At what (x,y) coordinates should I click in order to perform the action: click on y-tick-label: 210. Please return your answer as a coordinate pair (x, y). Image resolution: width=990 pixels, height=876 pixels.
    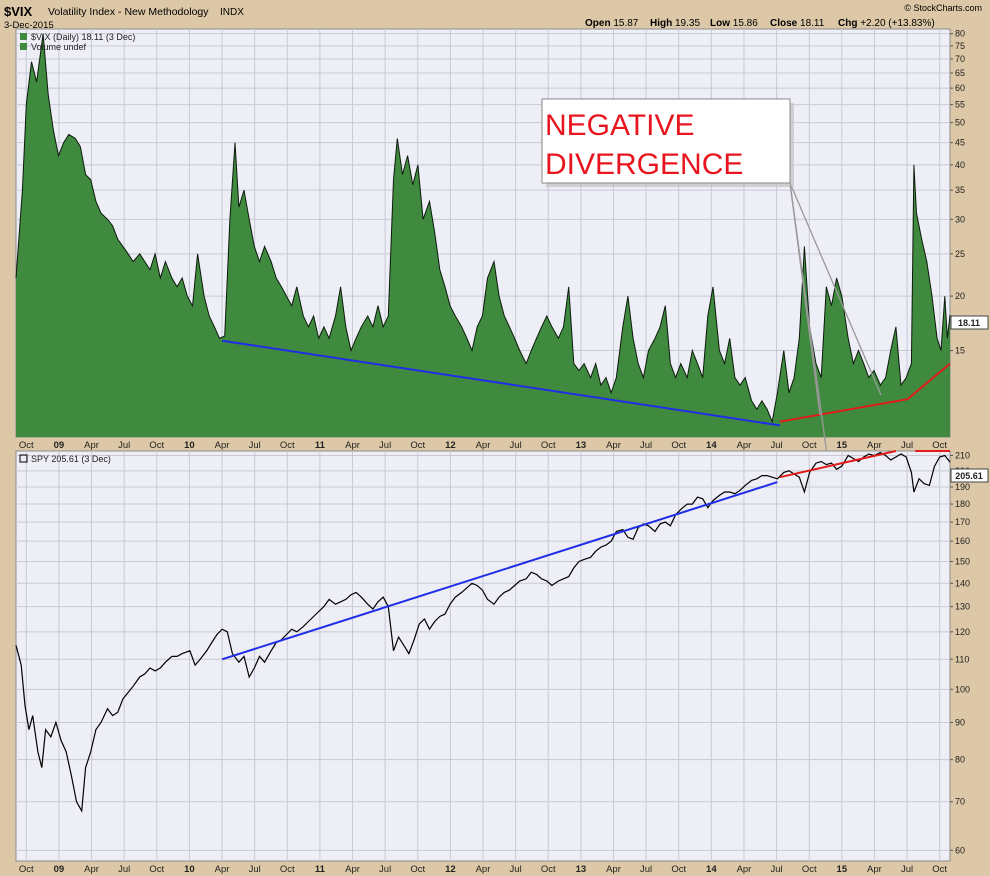
    Looking at the image, I should click on (962, 455).